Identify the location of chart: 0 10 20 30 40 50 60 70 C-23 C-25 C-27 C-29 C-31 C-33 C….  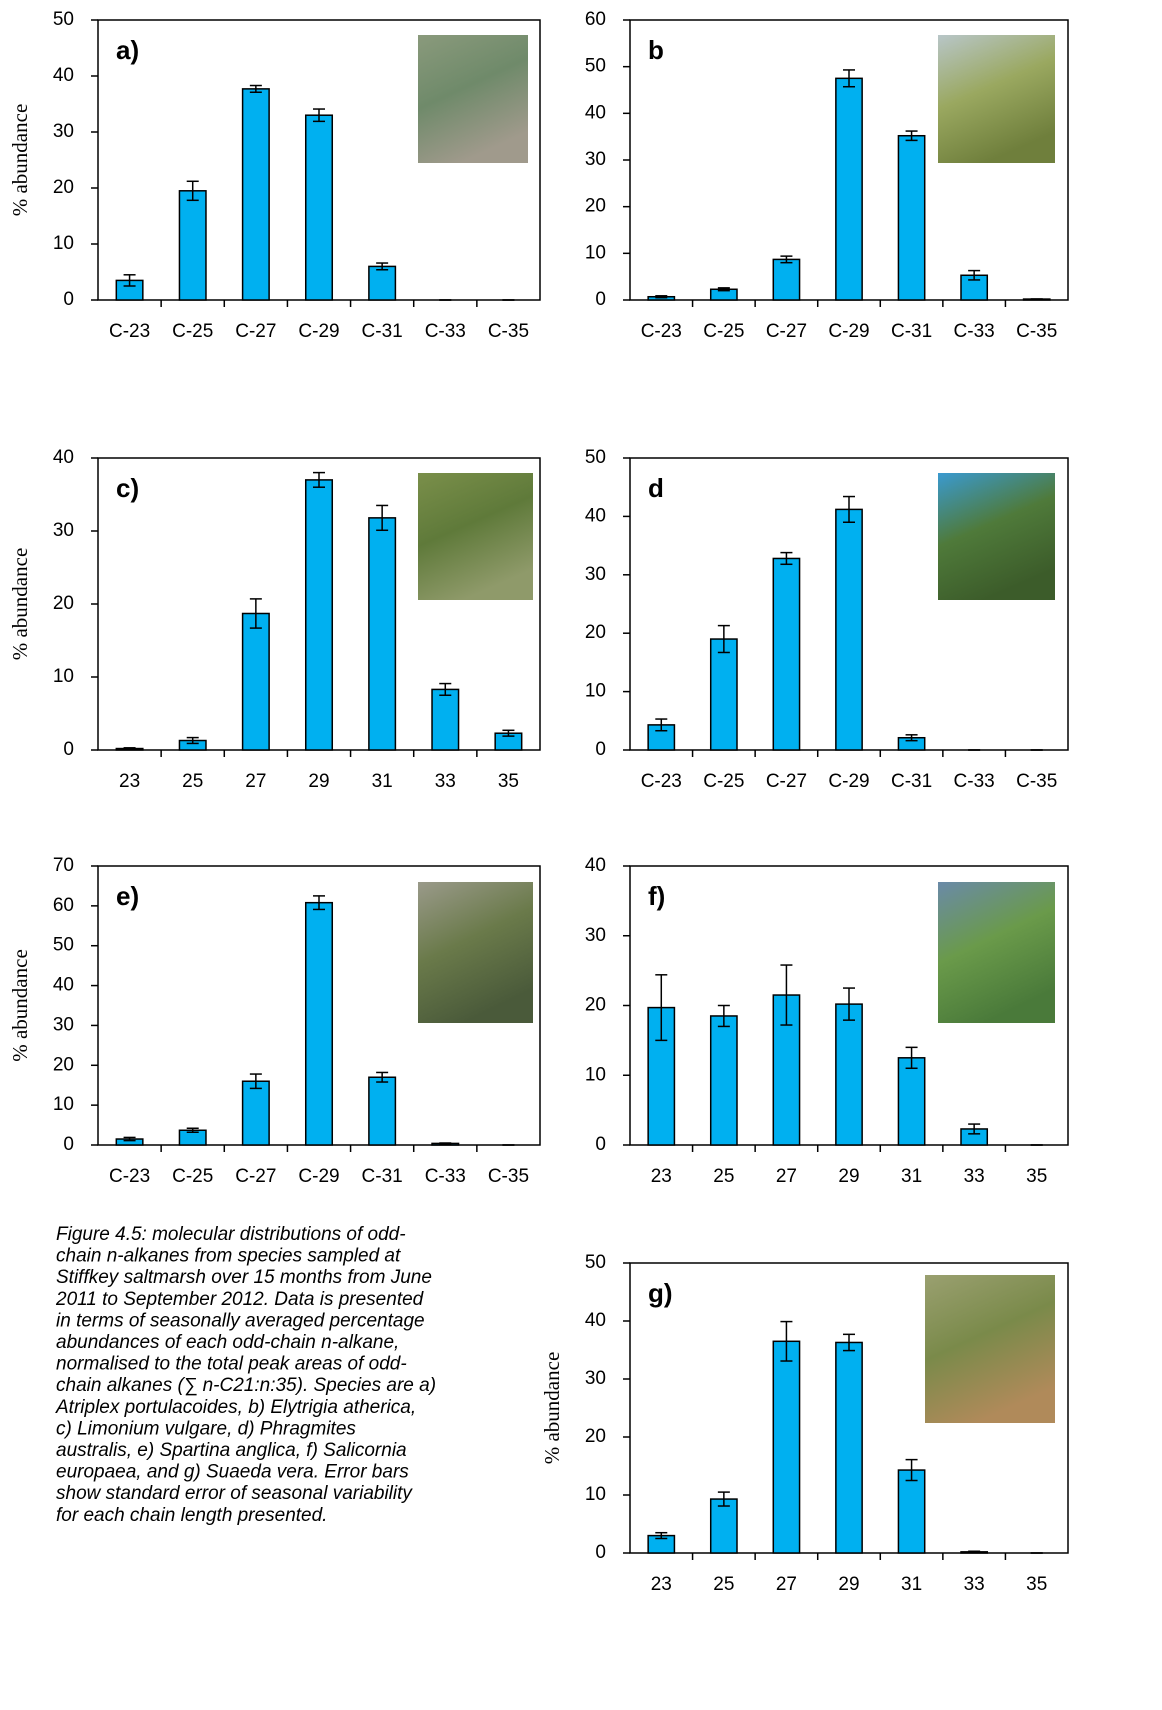
(274, 1021).